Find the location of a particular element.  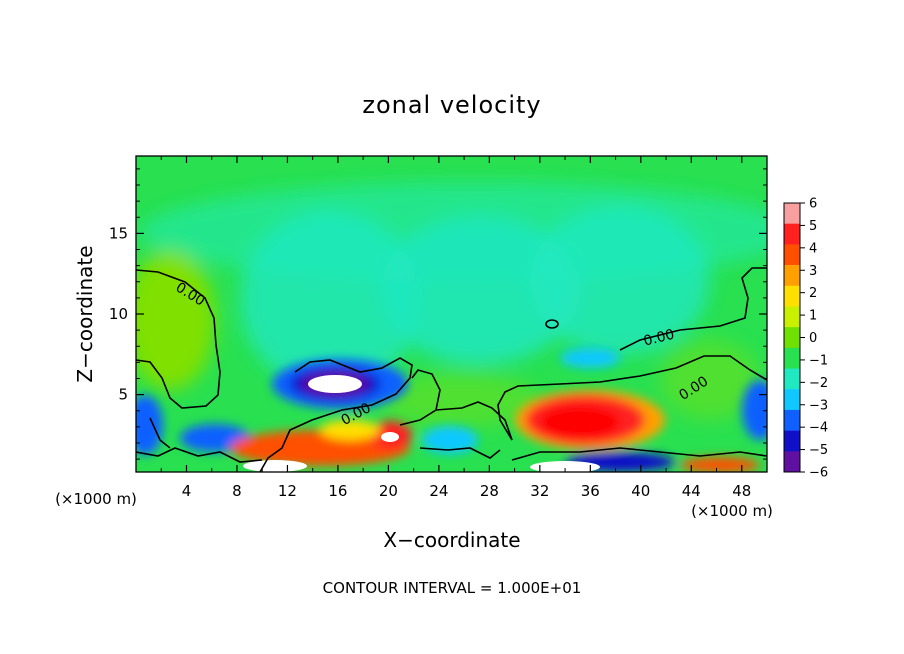

x-tick-label: 48 is located at coordinates (741, 491).